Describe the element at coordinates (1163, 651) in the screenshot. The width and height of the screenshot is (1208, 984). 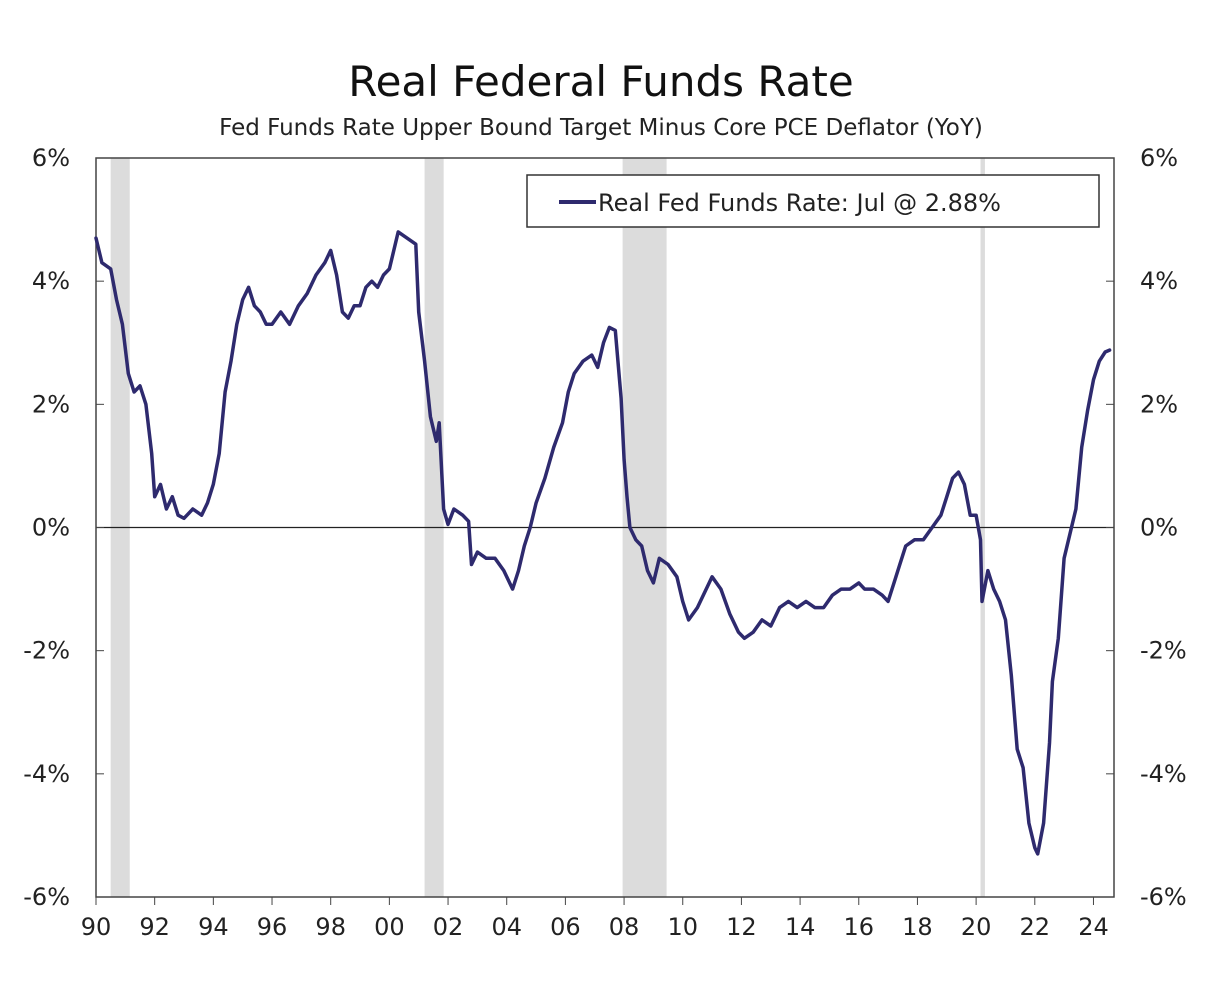
I see `y-tick-label-right: -2%` at that location.